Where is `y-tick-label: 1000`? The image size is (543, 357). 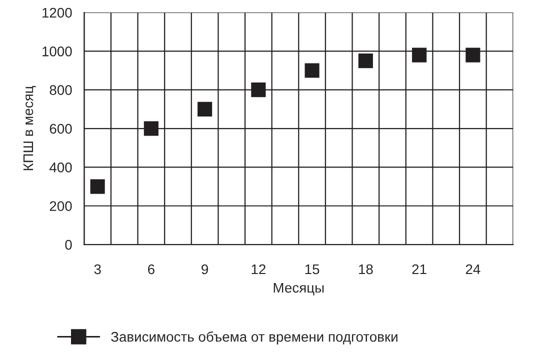 y-tick-label: 1000 is located at coordinates (57, 51).